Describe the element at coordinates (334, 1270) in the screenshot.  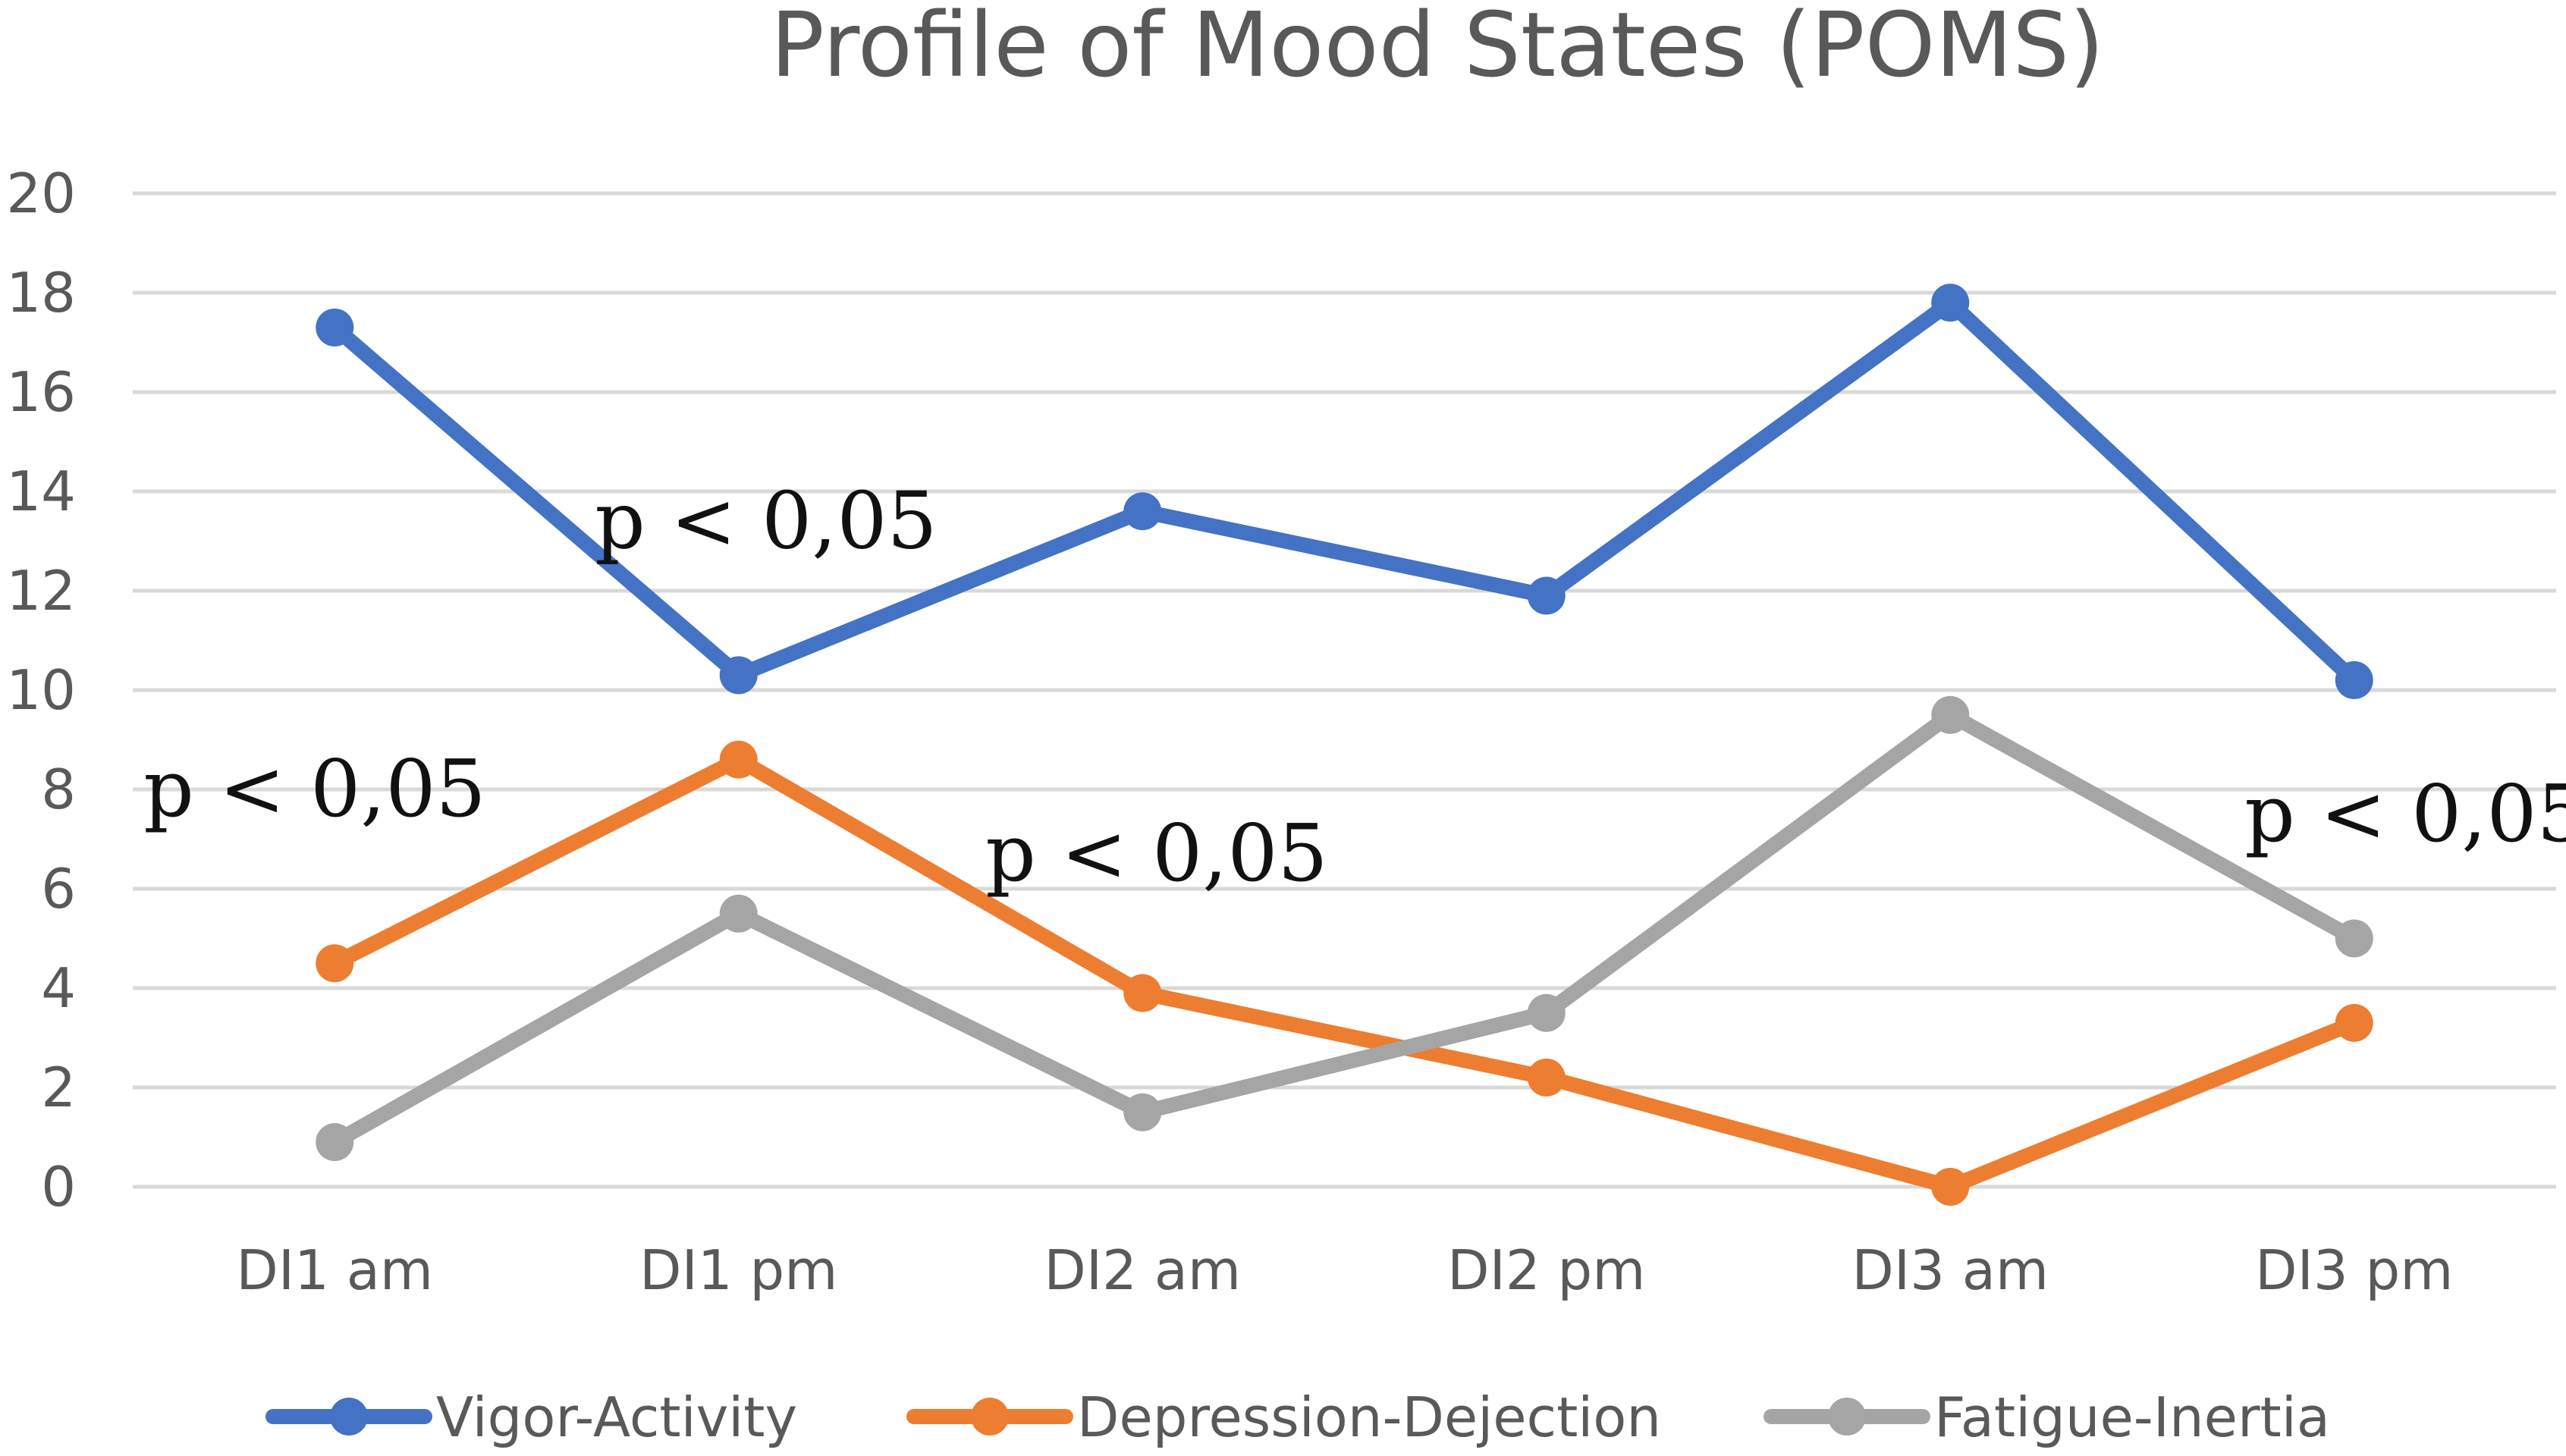
I see `x-tick-label: DI1 am` at that location.